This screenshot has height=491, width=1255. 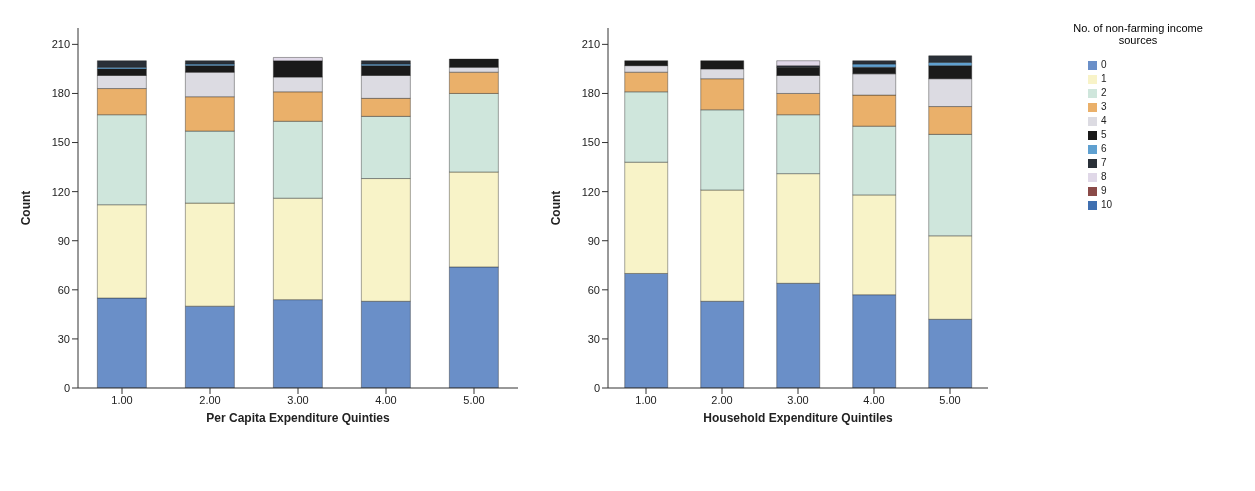 I want to click on x-axis-title: Household Expenditure Quintiles, so click(x=798, y=418).